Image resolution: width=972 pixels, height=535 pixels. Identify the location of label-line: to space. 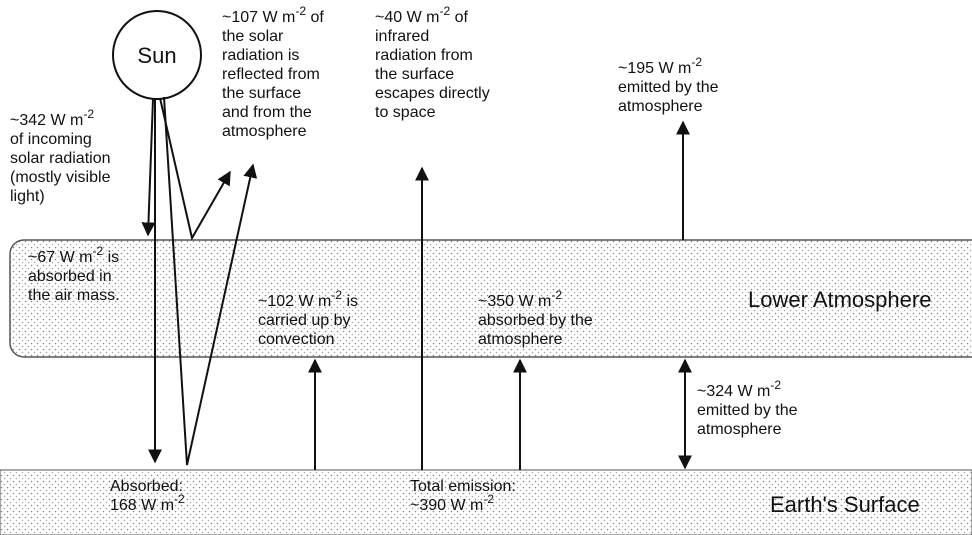
(405, 112).